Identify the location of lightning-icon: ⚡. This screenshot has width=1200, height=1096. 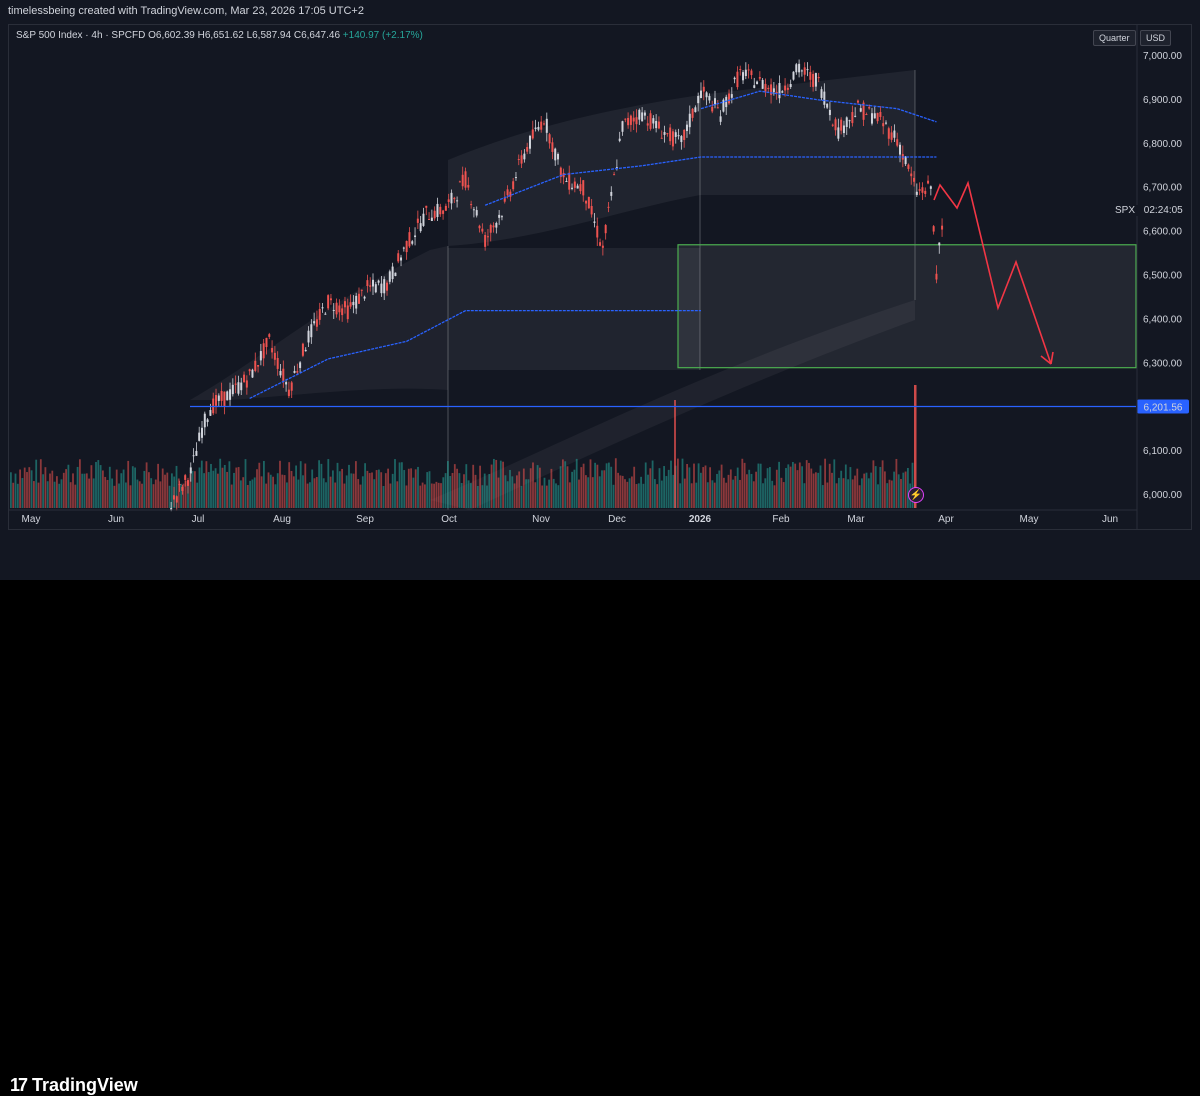
(916, 495).